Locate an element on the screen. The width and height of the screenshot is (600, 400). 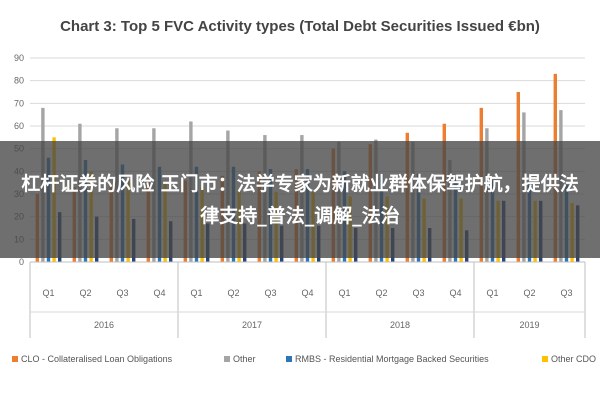
y-tick-label: 70 is located at coordinates (19, 103).